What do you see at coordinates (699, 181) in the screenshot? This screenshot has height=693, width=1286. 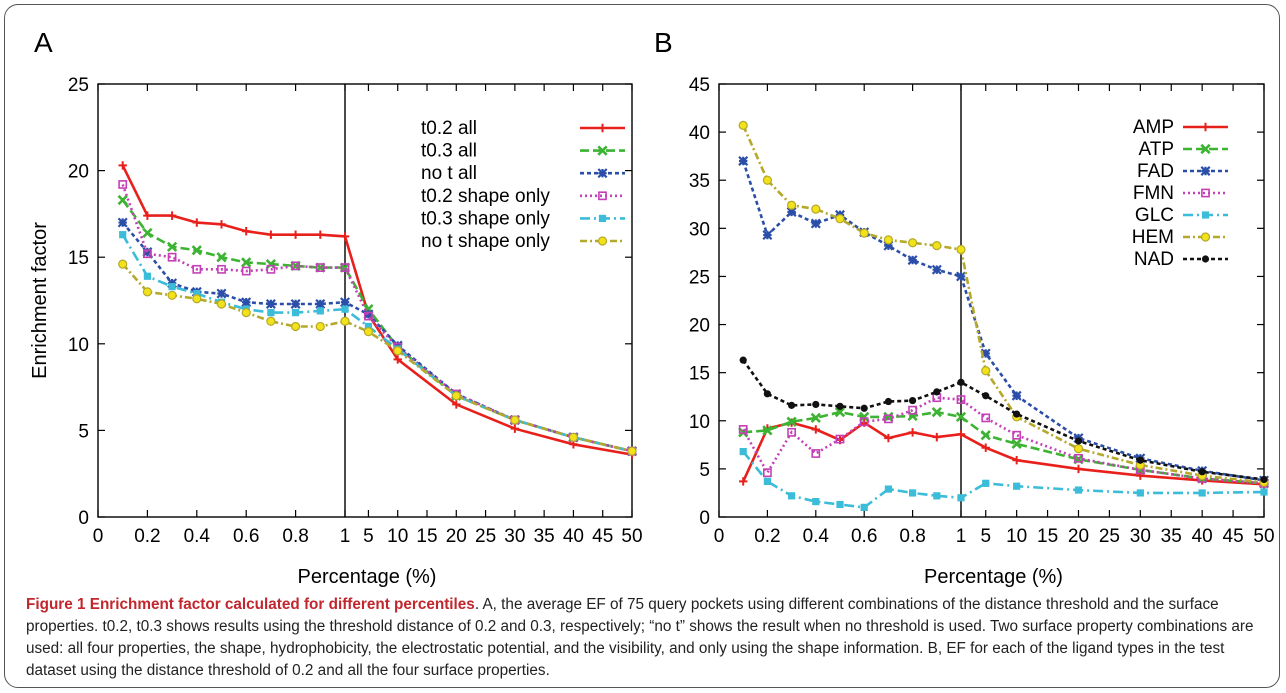 I see `y-tick-label: 35` at bounding box center [699, 181].